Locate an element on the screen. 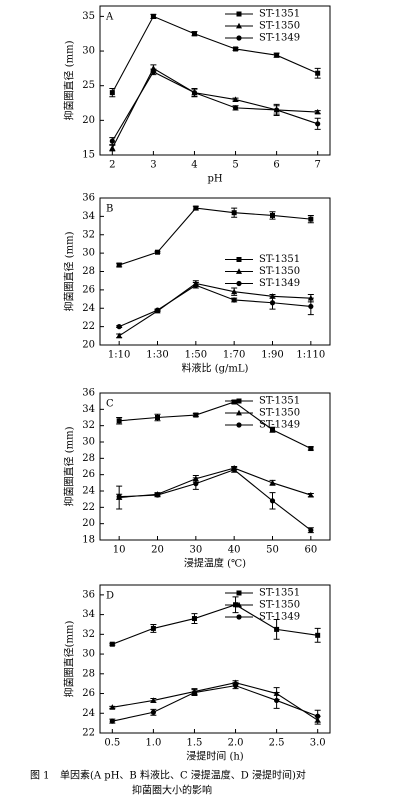  y-tick-label: 15 is located at coordinates (88, 155).